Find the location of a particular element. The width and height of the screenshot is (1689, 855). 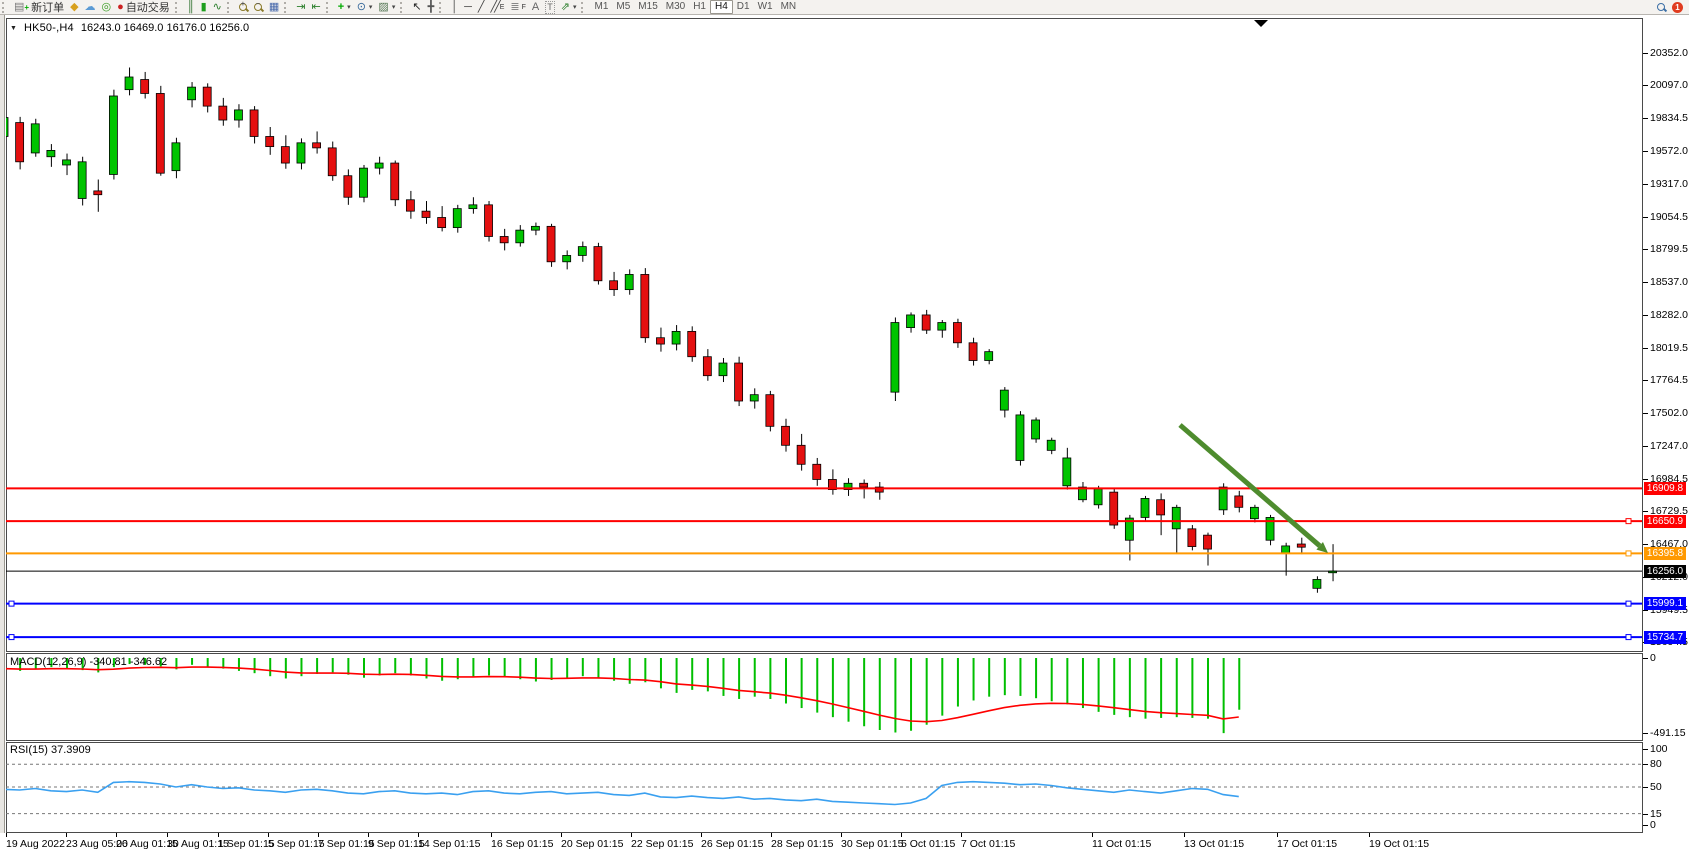

dropdown-arrow-icon: ▾ is located at coordinates (393, 7).